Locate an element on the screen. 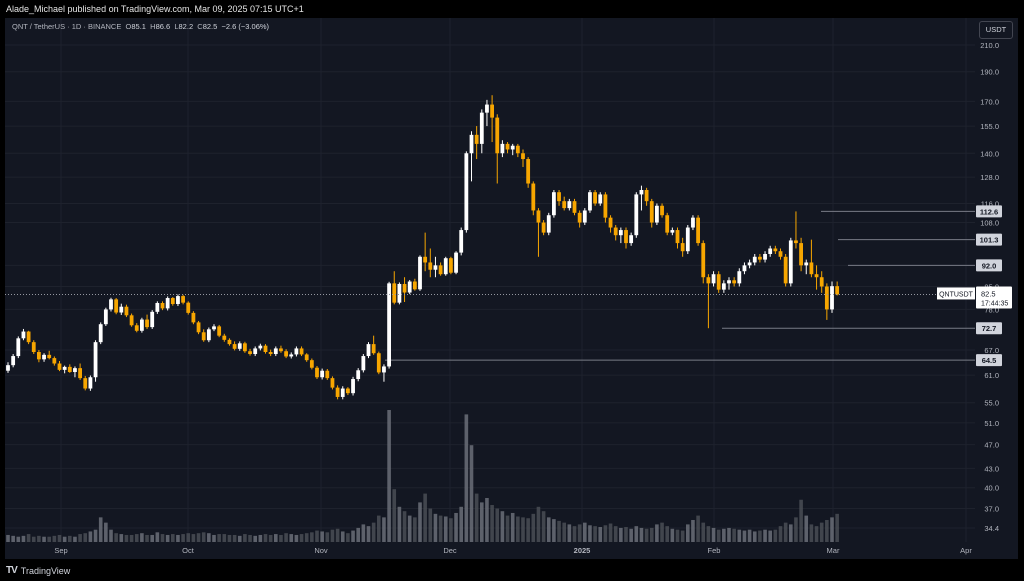 The height and width of the screenshot is (581, 1024). time-tick-label: Feb is located at coordinates (714, 550).